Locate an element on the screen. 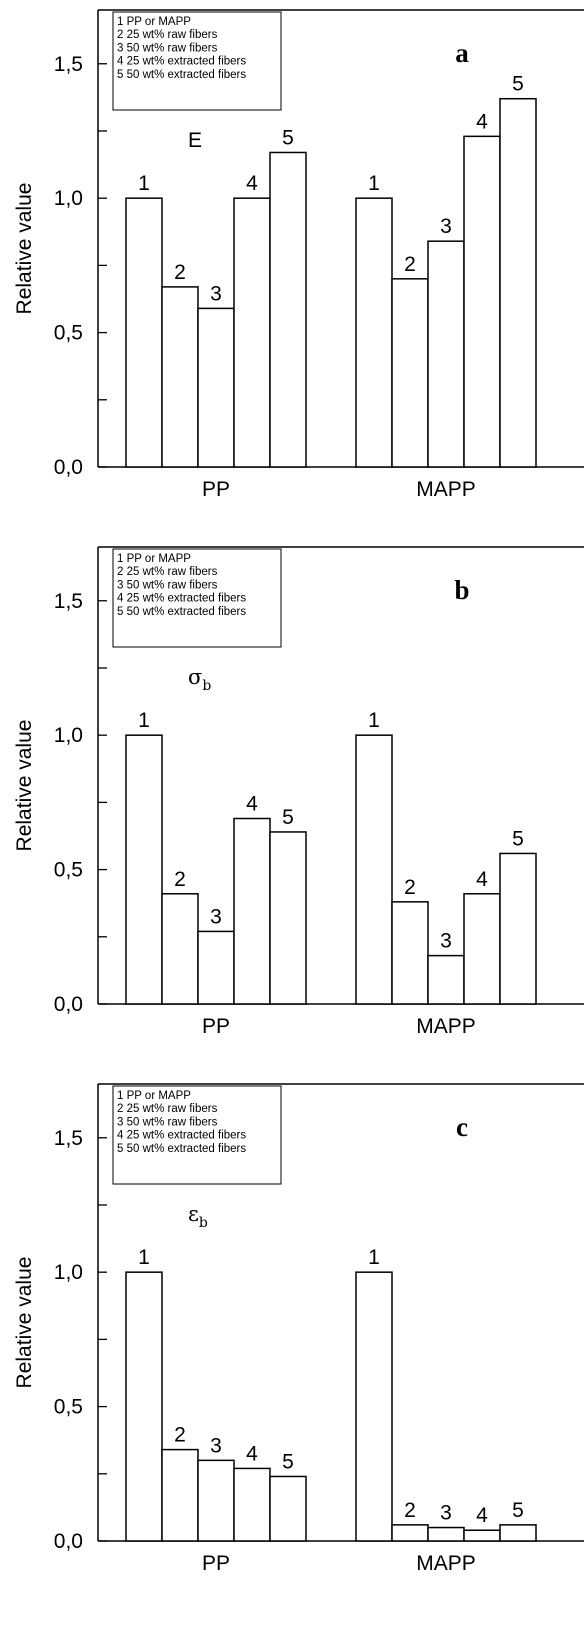 This screenshot has height=1643, width=584. property-symbol: εb is located at coordinates (198, 1216).